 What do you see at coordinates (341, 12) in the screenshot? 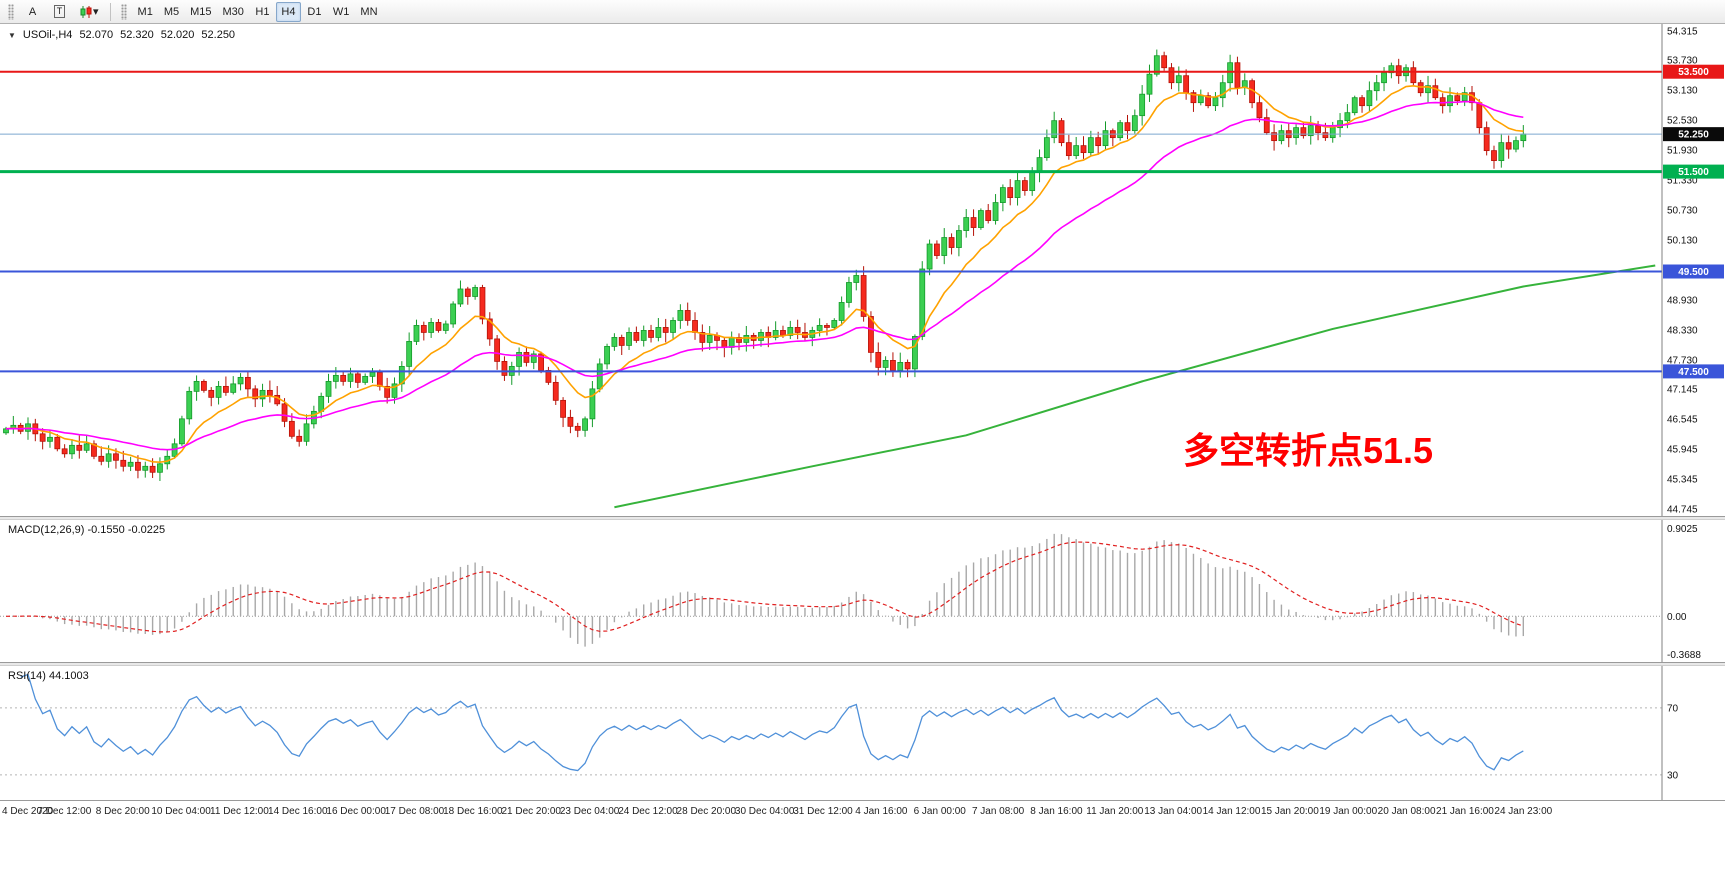
I see `timeframe-button-w1: W1` at bounding box center [341, 12].